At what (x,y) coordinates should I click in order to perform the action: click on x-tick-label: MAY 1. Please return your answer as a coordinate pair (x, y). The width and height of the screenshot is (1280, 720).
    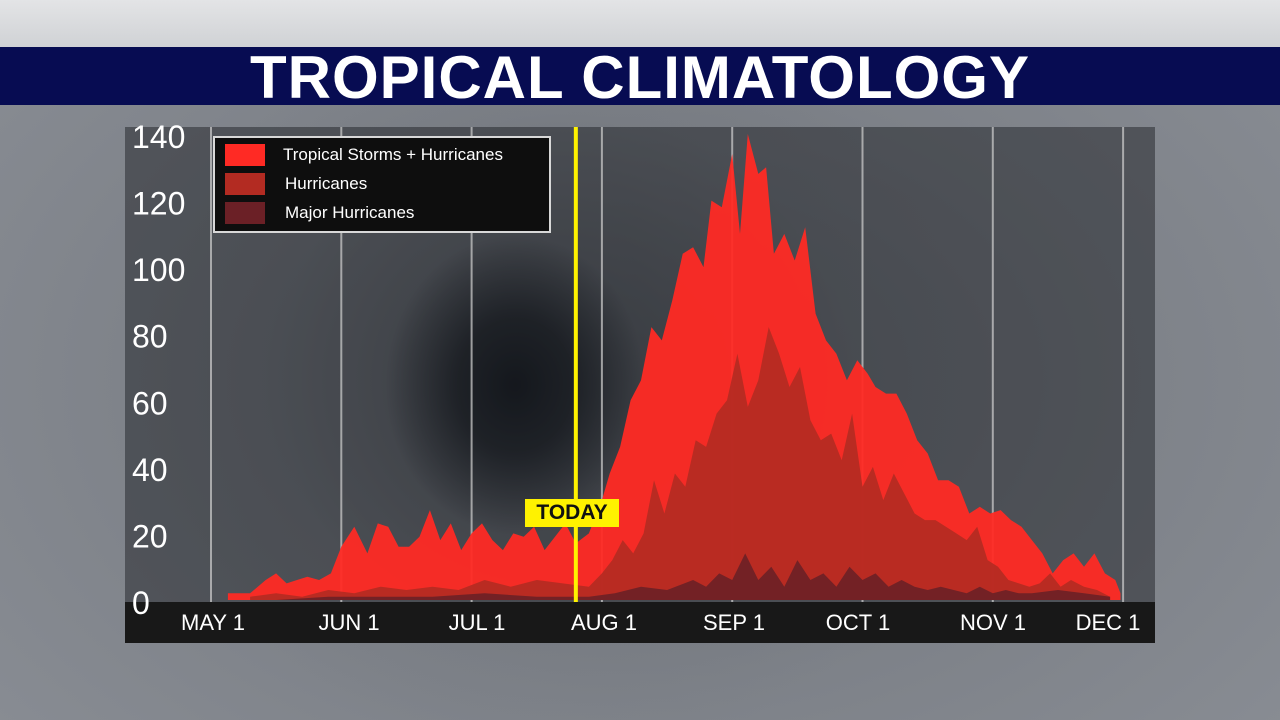
    Looking at the image, I should click on (213, 622).